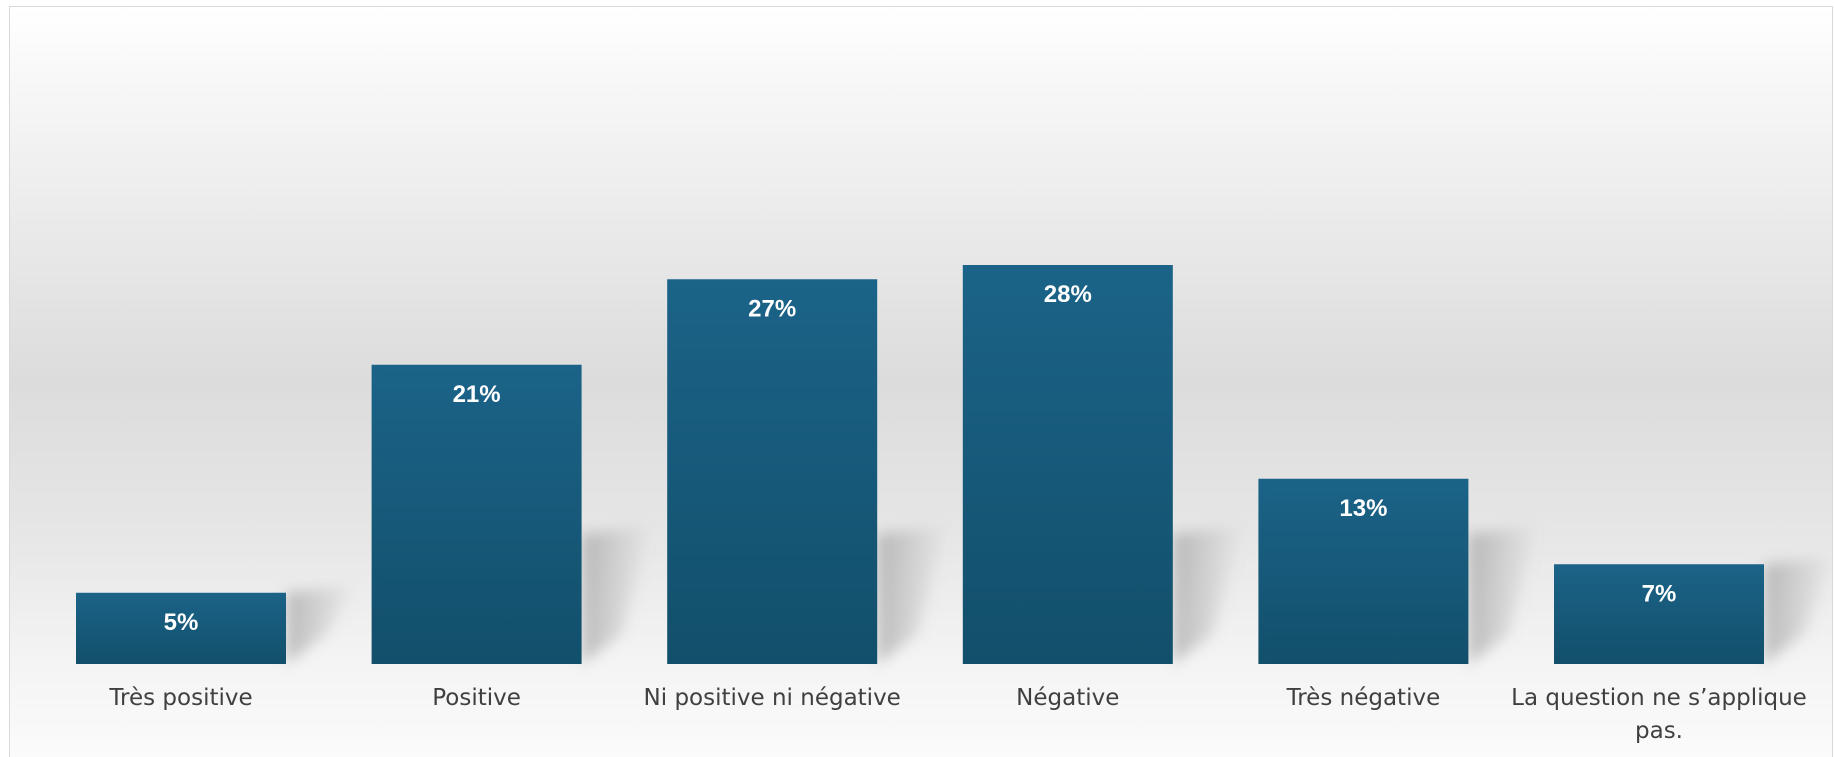  What do you see at coordinates (1067, 698) in the screenshot?
I see `category-label-3: Négative` at bounding box center [1067, 698].